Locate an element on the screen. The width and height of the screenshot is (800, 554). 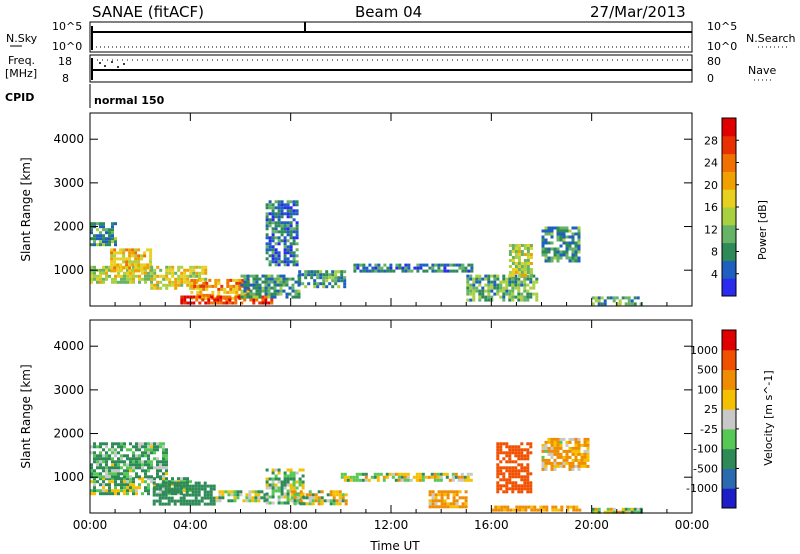
beam-title: Beam 04 is located at coordinates (388, 12).